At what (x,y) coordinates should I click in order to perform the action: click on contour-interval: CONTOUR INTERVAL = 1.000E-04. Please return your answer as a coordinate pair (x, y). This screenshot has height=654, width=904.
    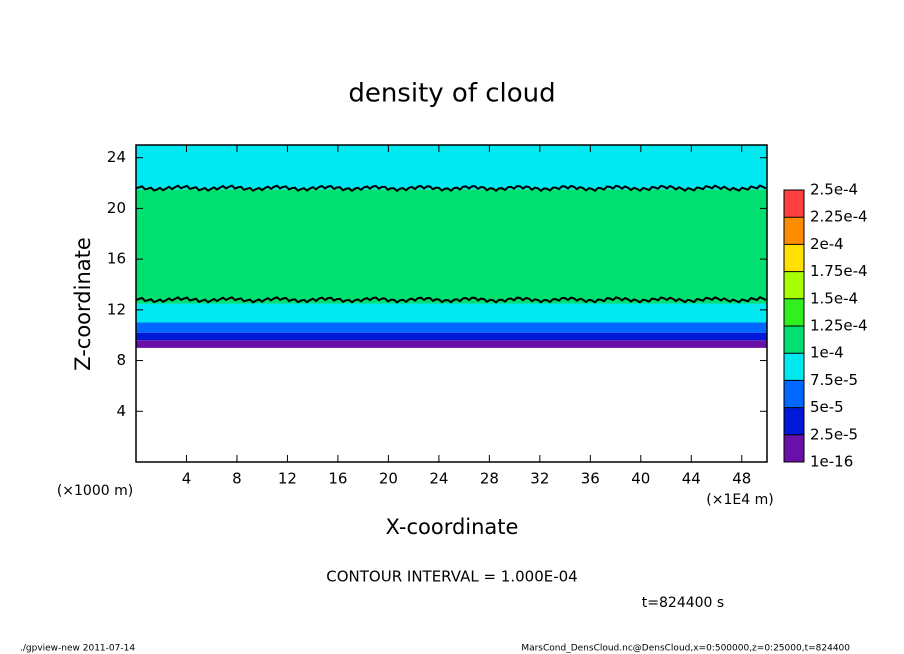
    Looking at the image, I should click on (451, 577).